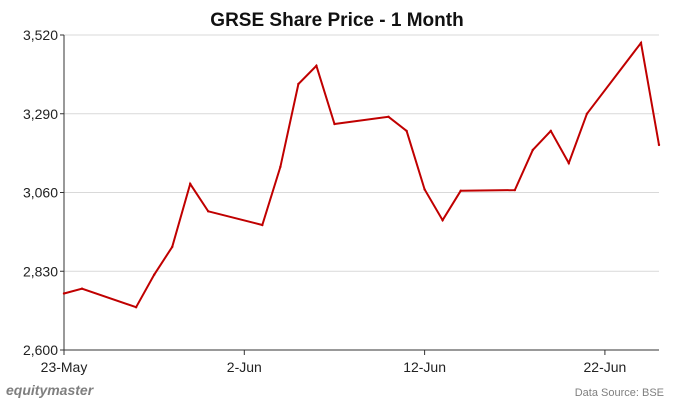 The height and width of the screenshot is (410, 675). I want to click on y-tick-label: 3,290, so click(40, 114).